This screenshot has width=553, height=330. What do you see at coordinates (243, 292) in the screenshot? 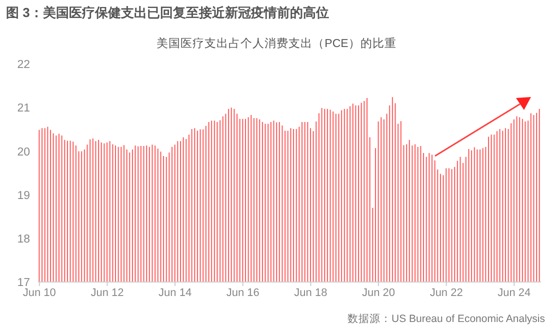
I see `x-tick-label: Jun 16` at bounding box center [243, 292].